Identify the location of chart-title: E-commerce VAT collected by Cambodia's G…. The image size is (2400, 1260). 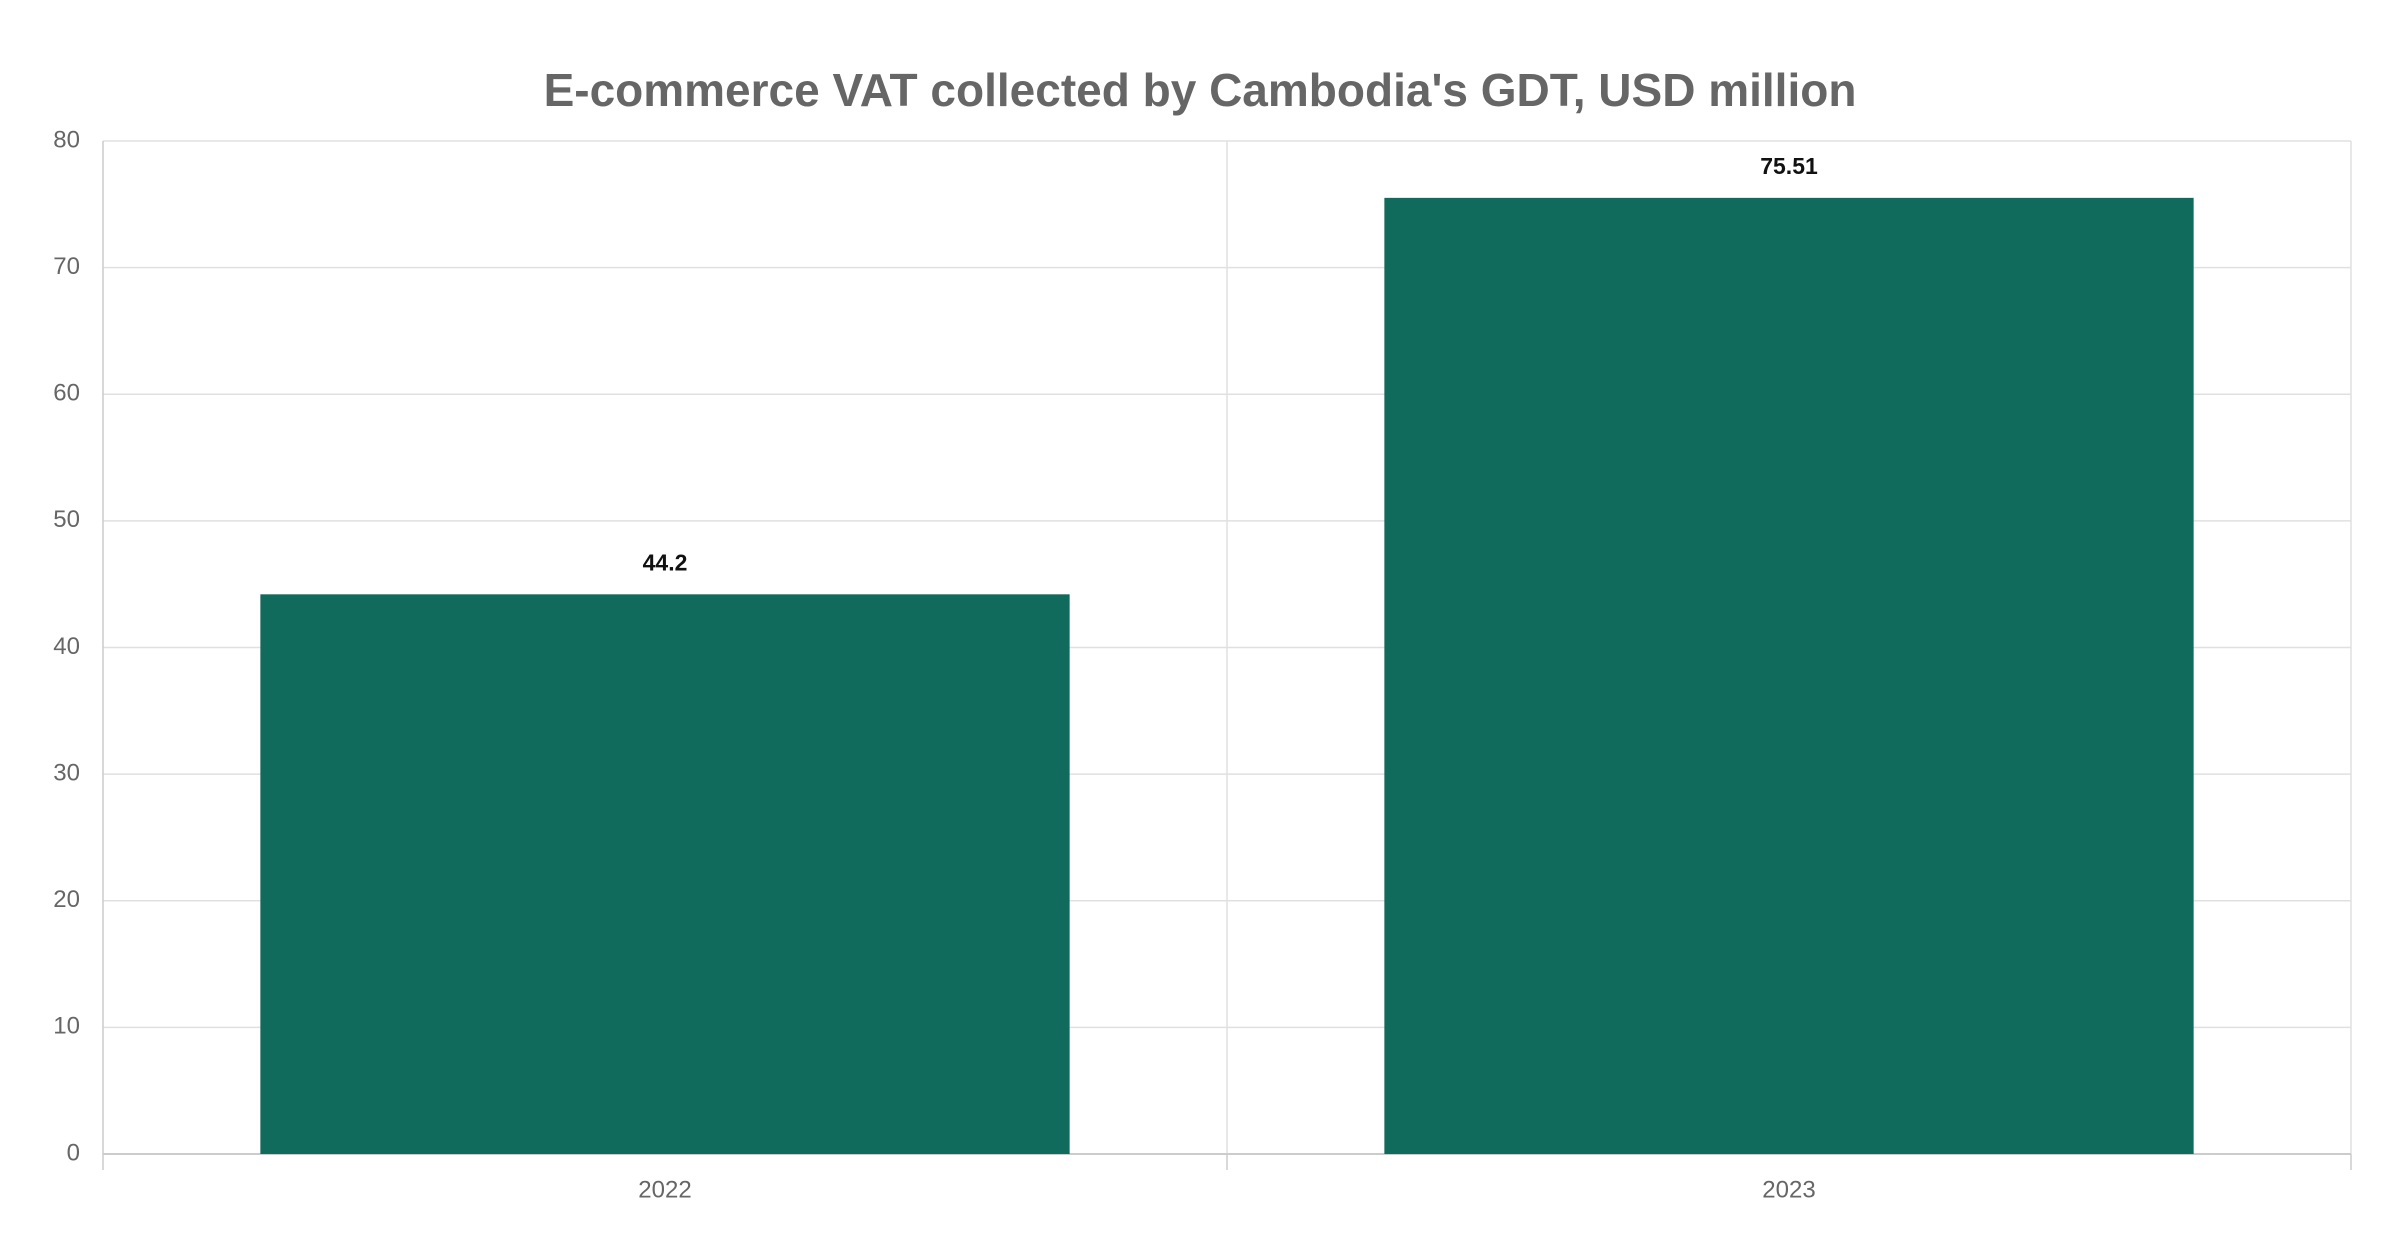
(1200, 90).